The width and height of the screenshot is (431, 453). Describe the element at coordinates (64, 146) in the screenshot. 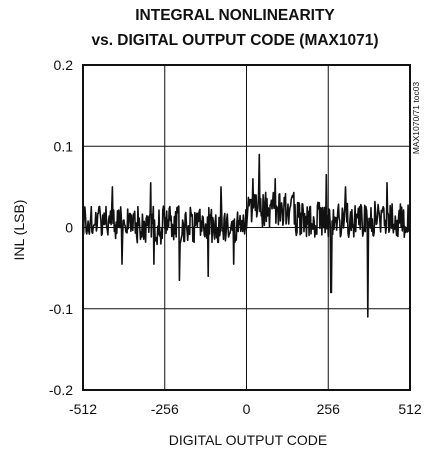

I see `y-tick-label: 0.1` at that location.